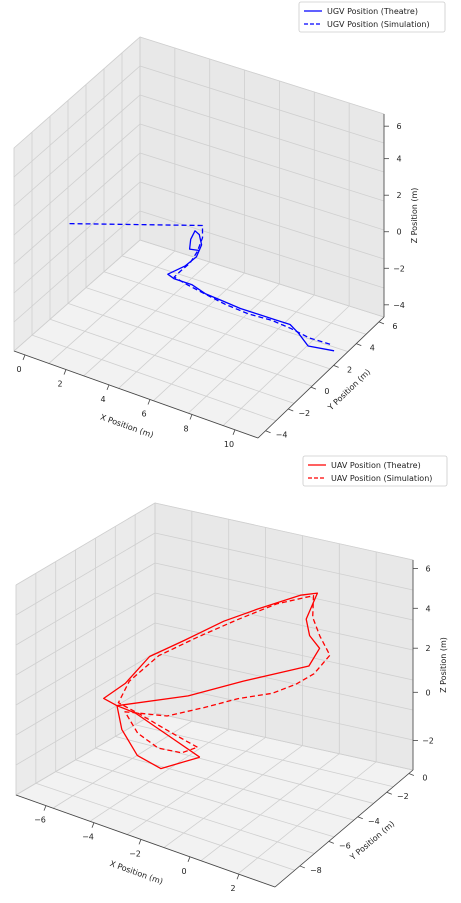  Describe the element at coordinates (229, 444) in the screenshot. I see `x-tick-label: 10` at that location.